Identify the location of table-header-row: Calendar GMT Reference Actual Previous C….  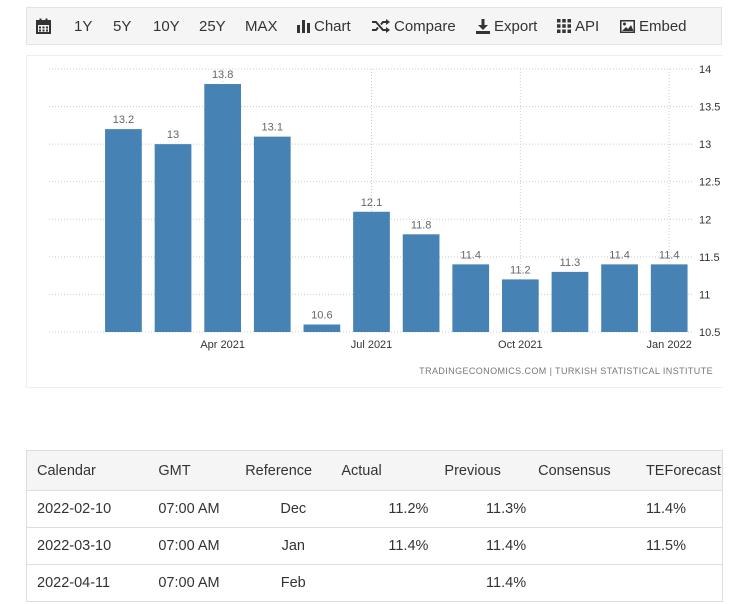
(374, 470).